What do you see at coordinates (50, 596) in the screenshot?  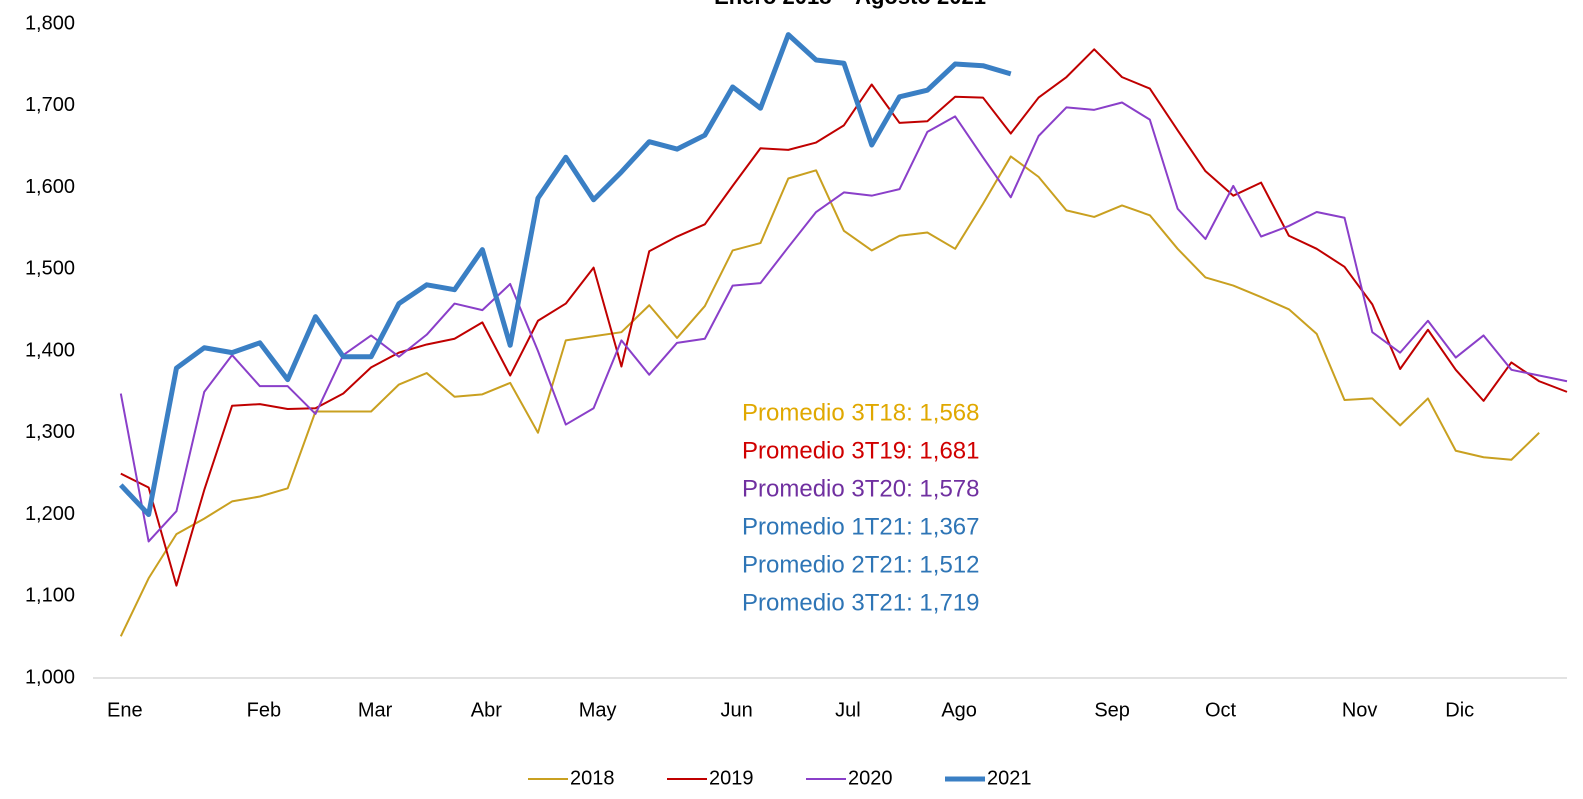 I see `y-tick-label: 1,100` at bounding box center [50, 596].